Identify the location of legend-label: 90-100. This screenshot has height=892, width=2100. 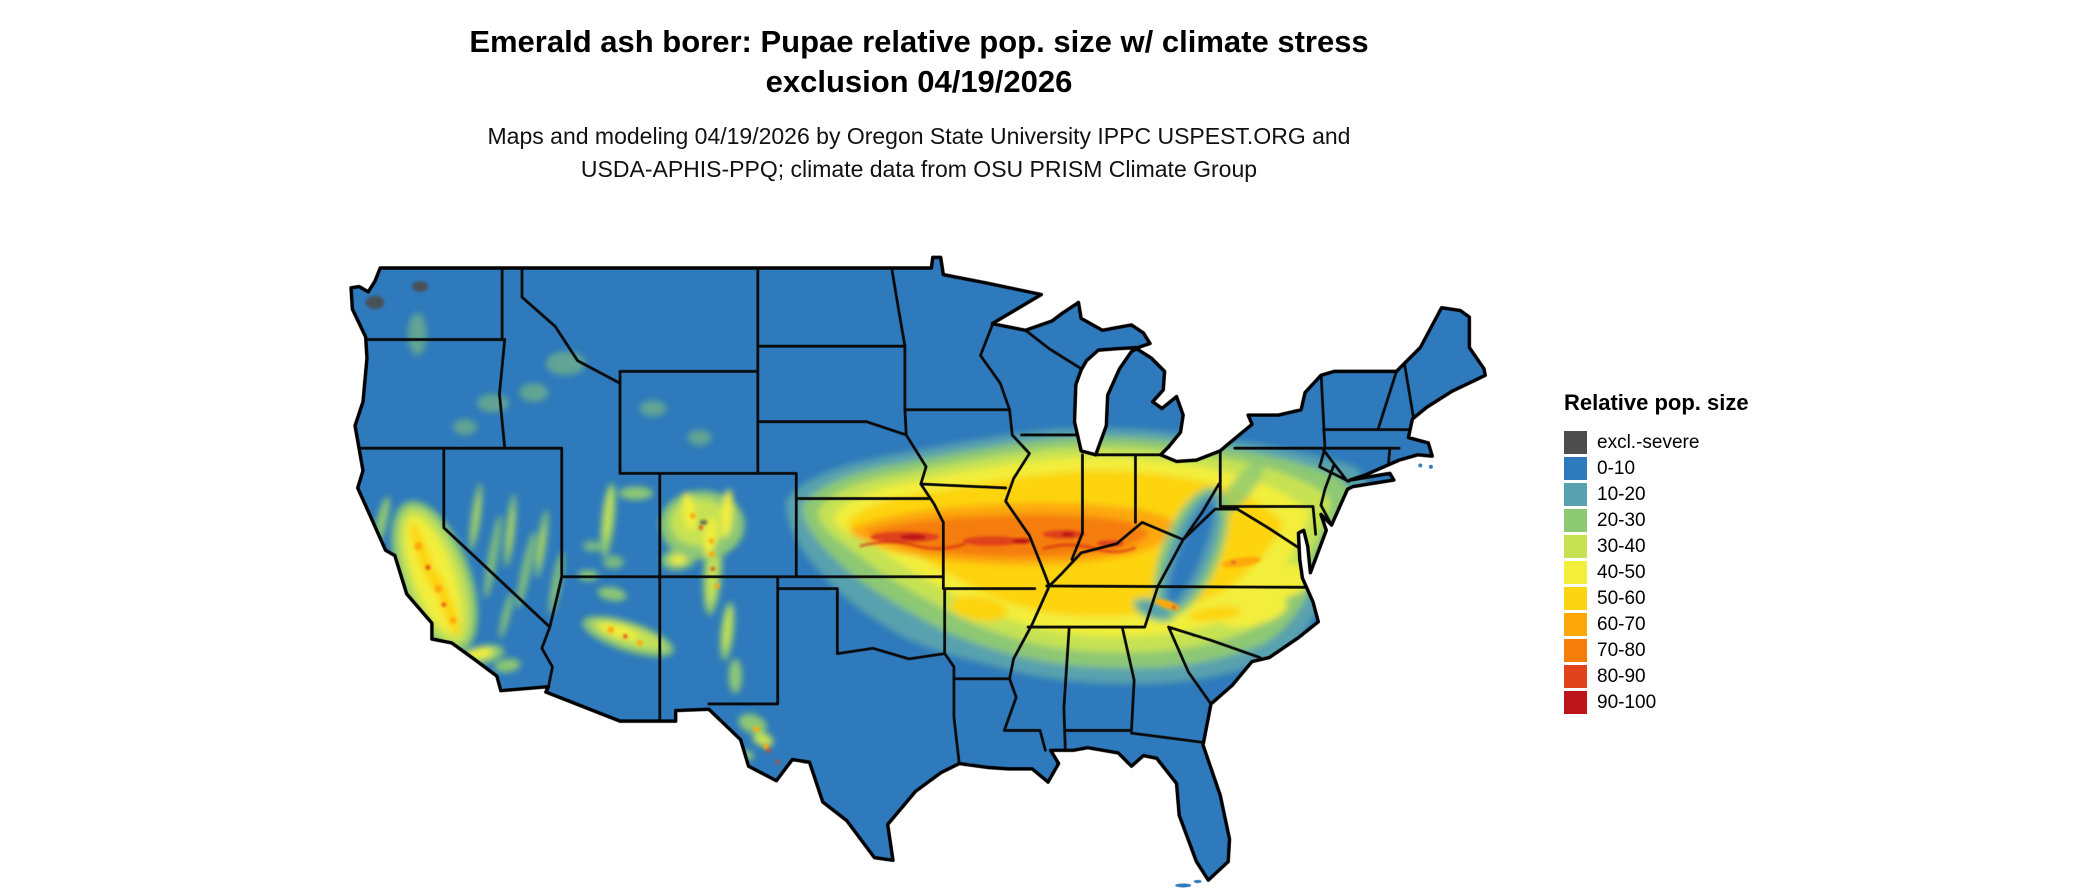
(1627, 702).